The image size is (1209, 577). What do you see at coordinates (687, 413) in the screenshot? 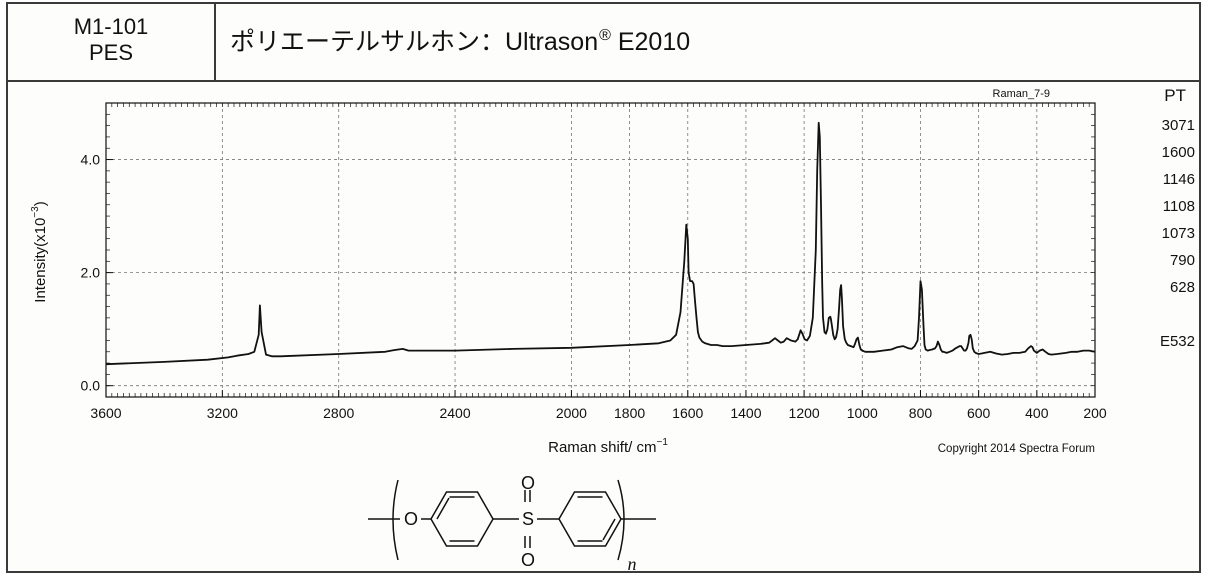
I see `x-tick-label: 1600` at bounding box center [687, 413].